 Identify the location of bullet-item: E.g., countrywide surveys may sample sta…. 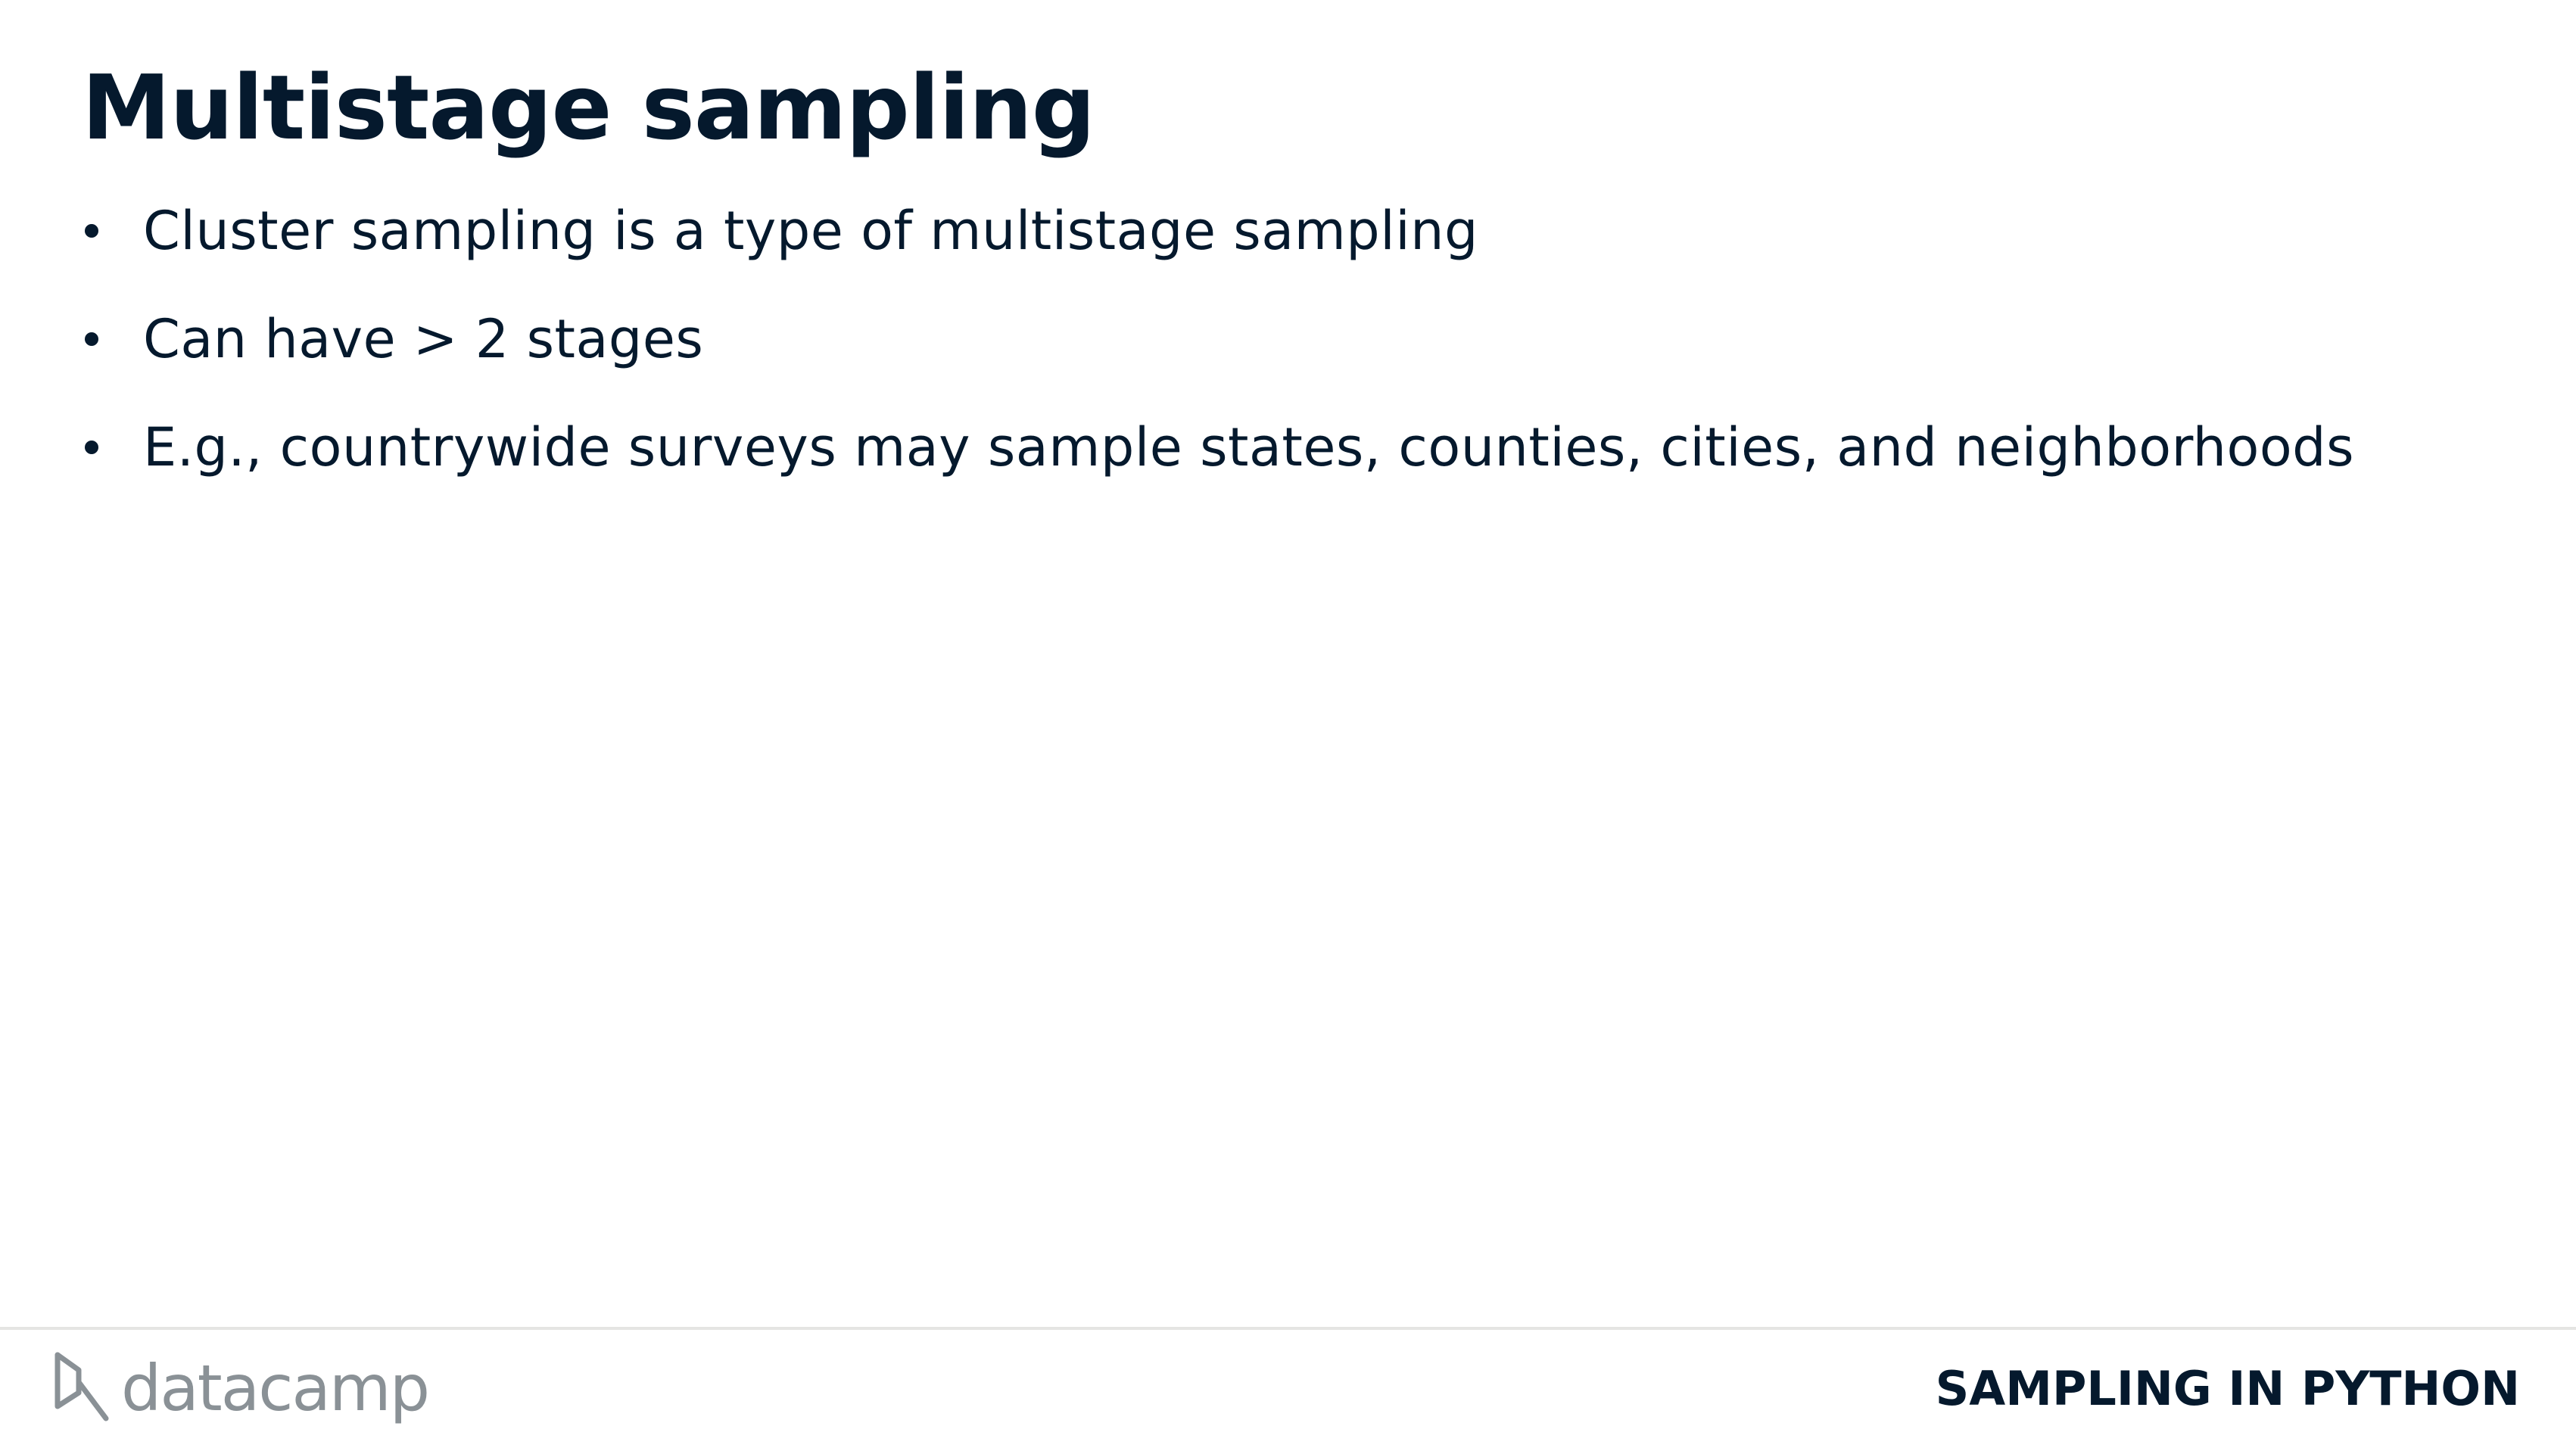
(1218, 460).